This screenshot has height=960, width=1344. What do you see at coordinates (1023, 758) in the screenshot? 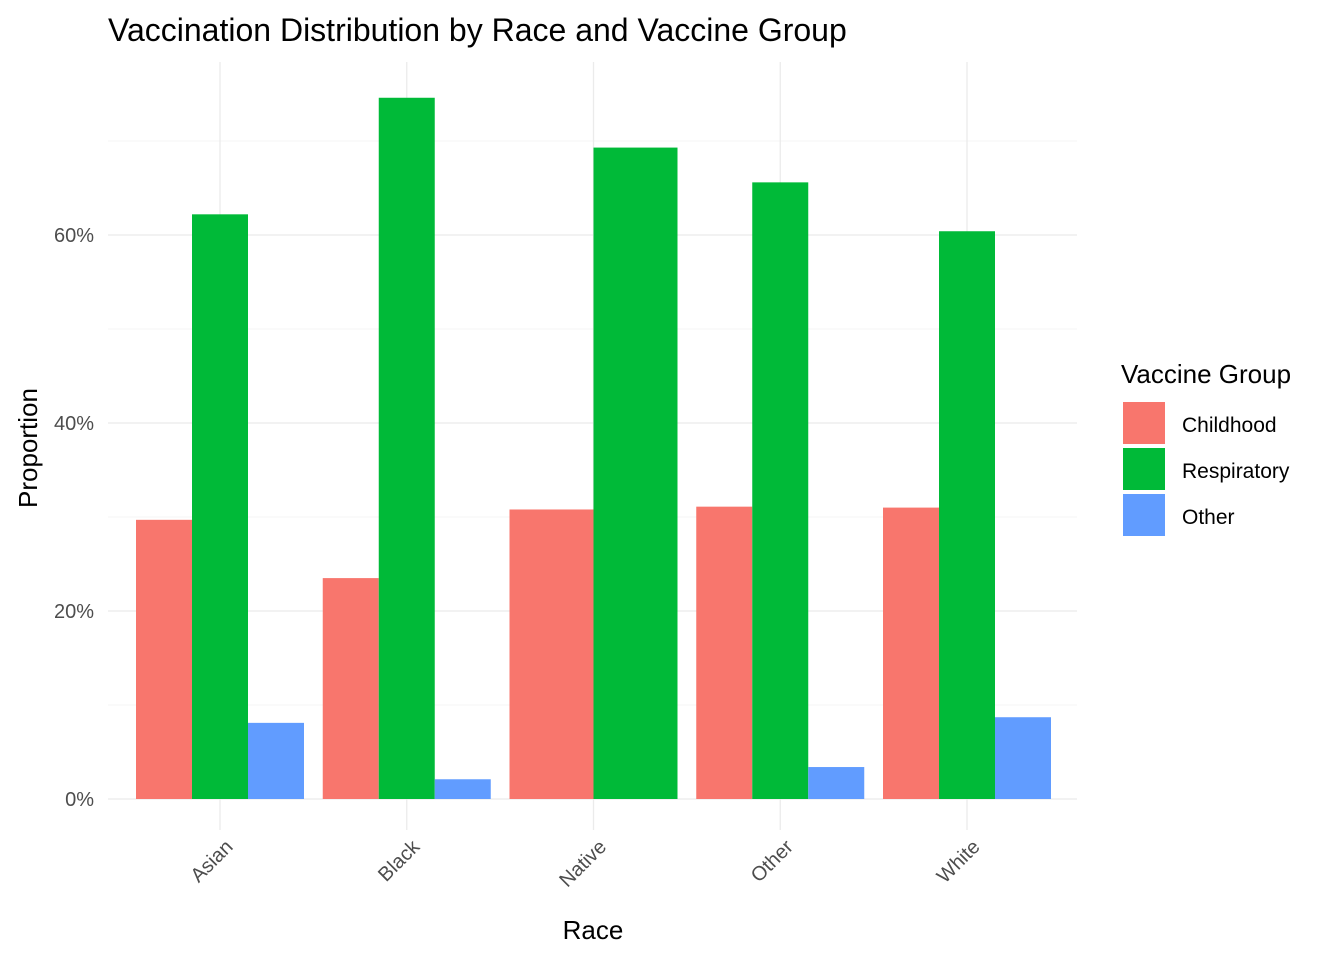
I see `bar-white-other` at bounding box center [1023, 758].